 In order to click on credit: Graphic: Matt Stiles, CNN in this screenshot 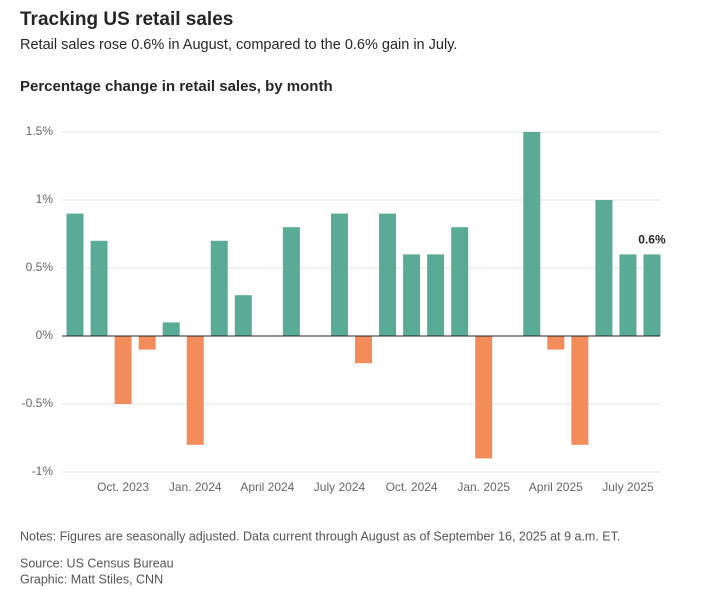, I will do `click(91, 579)`.